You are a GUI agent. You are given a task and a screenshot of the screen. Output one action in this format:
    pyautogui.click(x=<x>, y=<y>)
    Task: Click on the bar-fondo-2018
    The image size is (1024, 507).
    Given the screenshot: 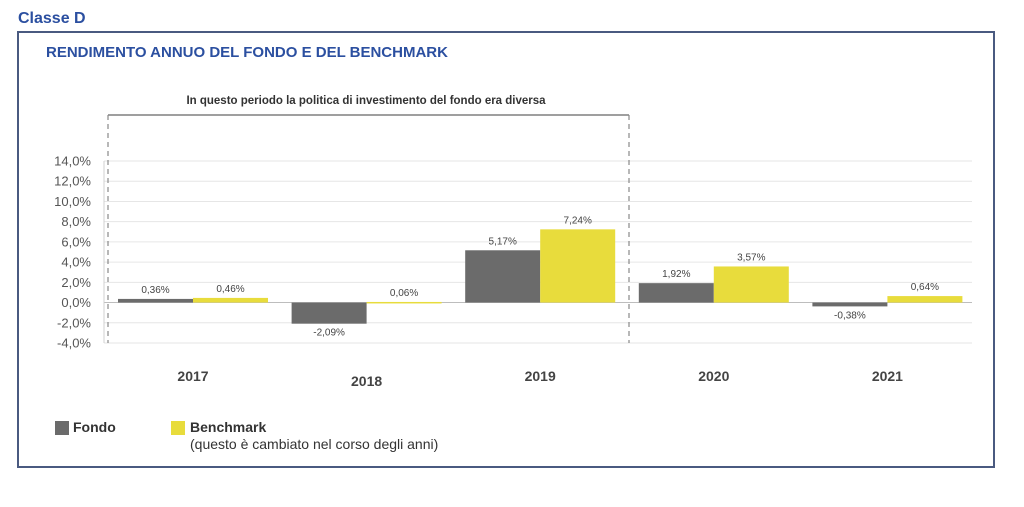 What is the action you would take?
    pyautogui.click(x=329, y=313)
    